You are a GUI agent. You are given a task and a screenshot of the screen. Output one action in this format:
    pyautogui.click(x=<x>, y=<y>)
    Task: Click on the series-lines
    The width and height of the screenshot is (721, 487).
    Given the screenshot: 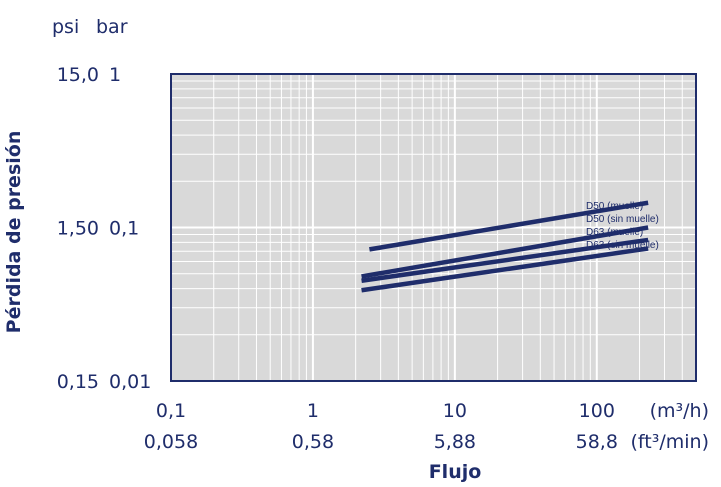 What is the action you would take?
    pyautogui.click(x=505, y=246)
    